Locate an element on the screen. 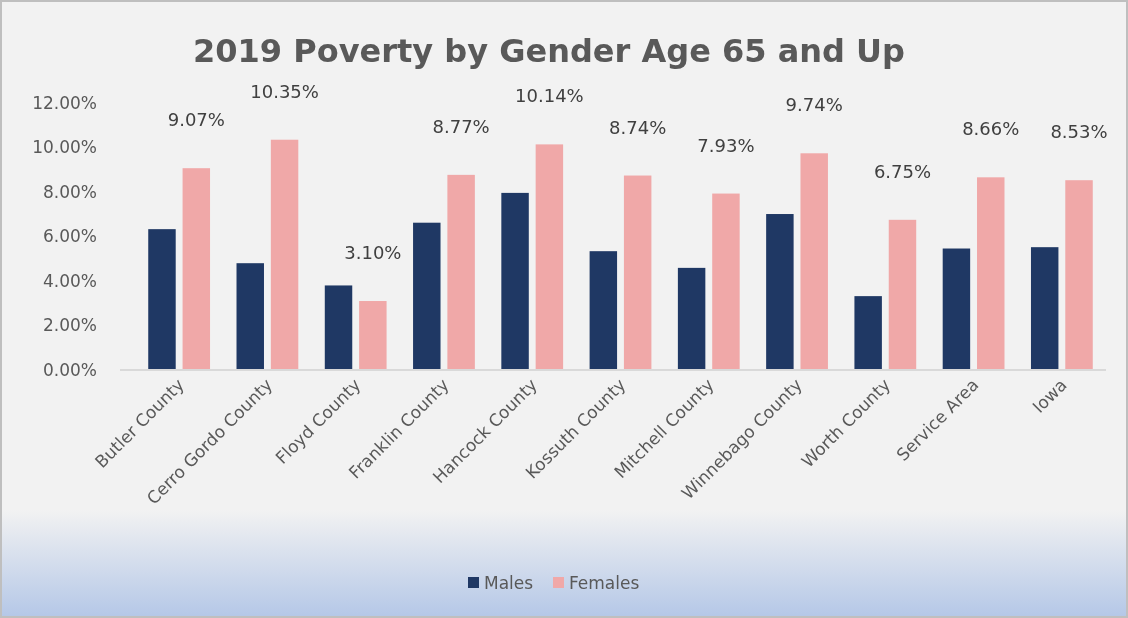 The image size is (1128, 618). data-label: 8.77% is located at coordinates (461, 126).